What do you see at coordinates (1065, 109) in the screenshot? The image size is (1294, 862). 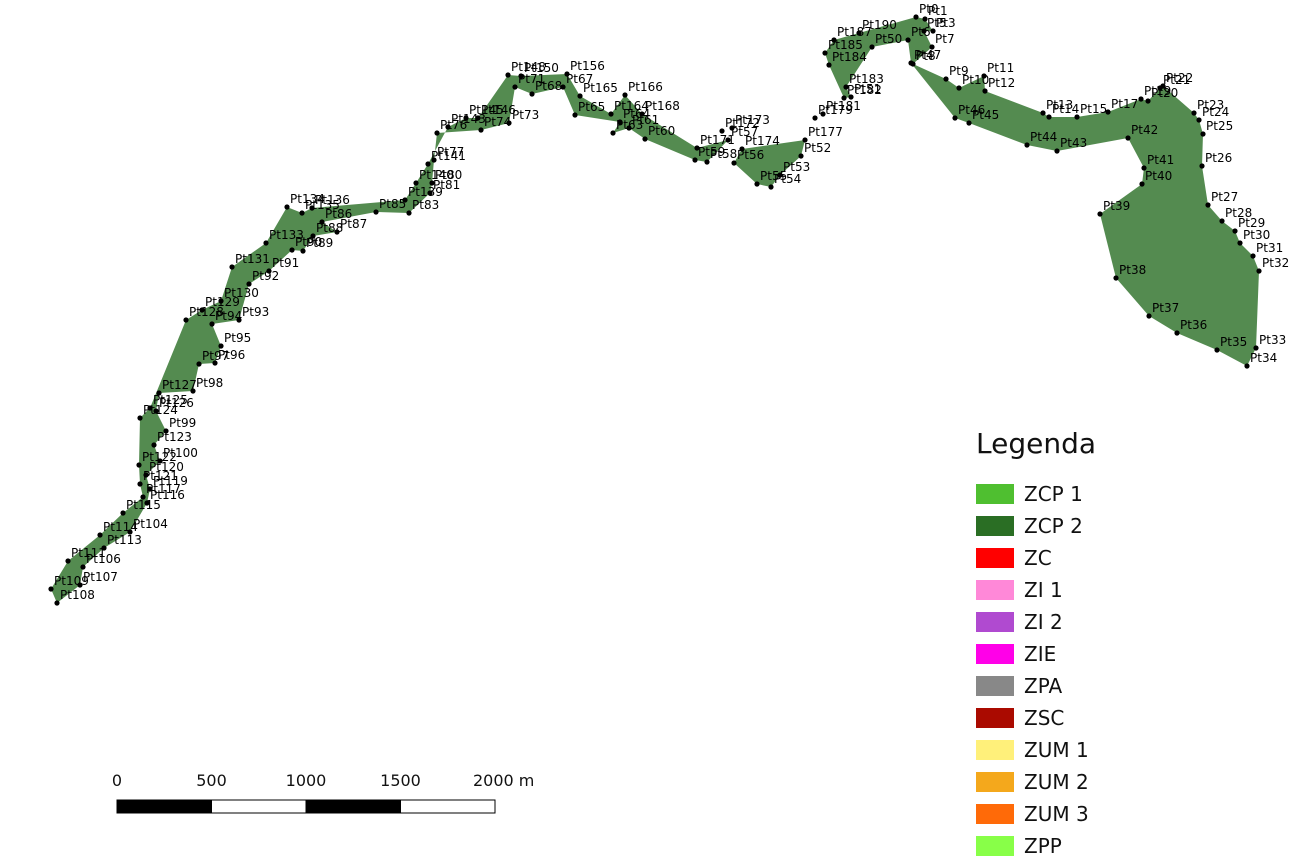 I see `point-label: Pt14` at bounding box center [1065, 109].